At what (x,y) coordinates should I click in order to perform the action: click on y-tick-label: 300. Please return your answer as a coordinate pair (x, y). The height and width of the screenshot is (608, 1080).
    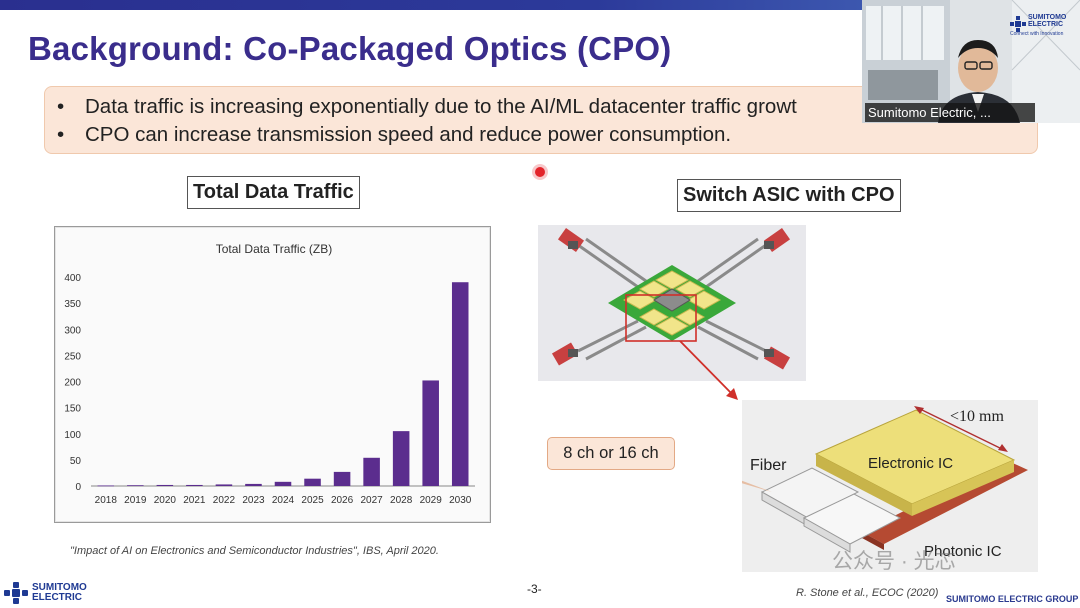
    Looking at the image, I should click on (72, 330).